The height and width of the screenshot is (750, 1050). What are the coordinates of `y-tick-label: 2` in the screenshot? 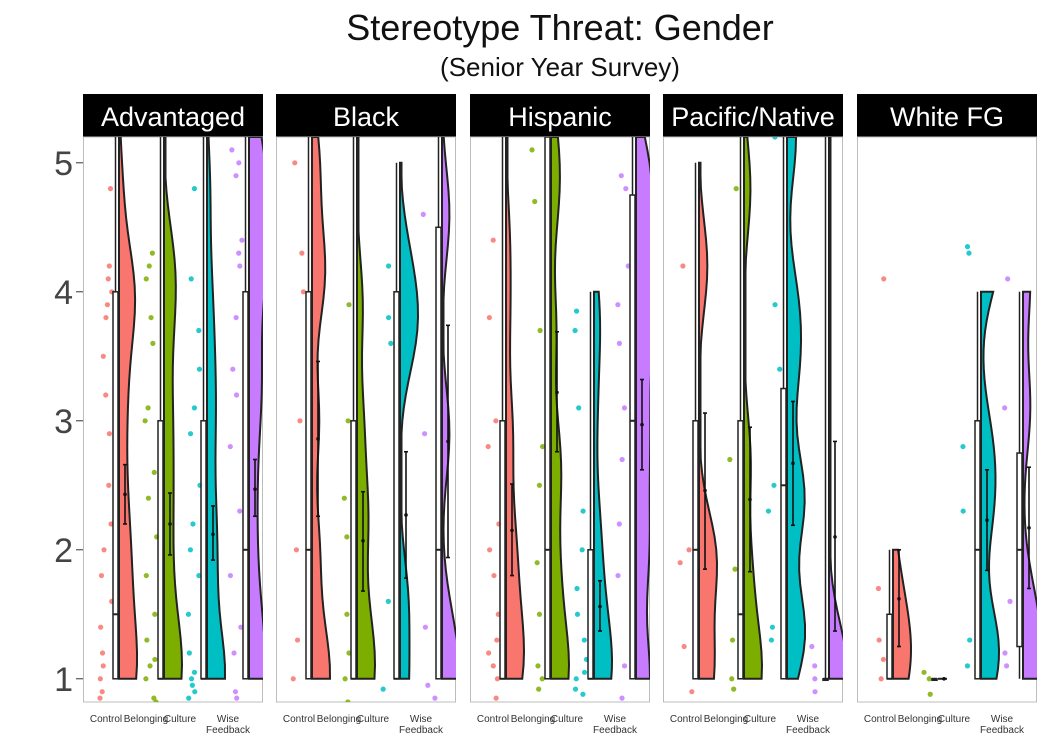 It's located at (63, 551).